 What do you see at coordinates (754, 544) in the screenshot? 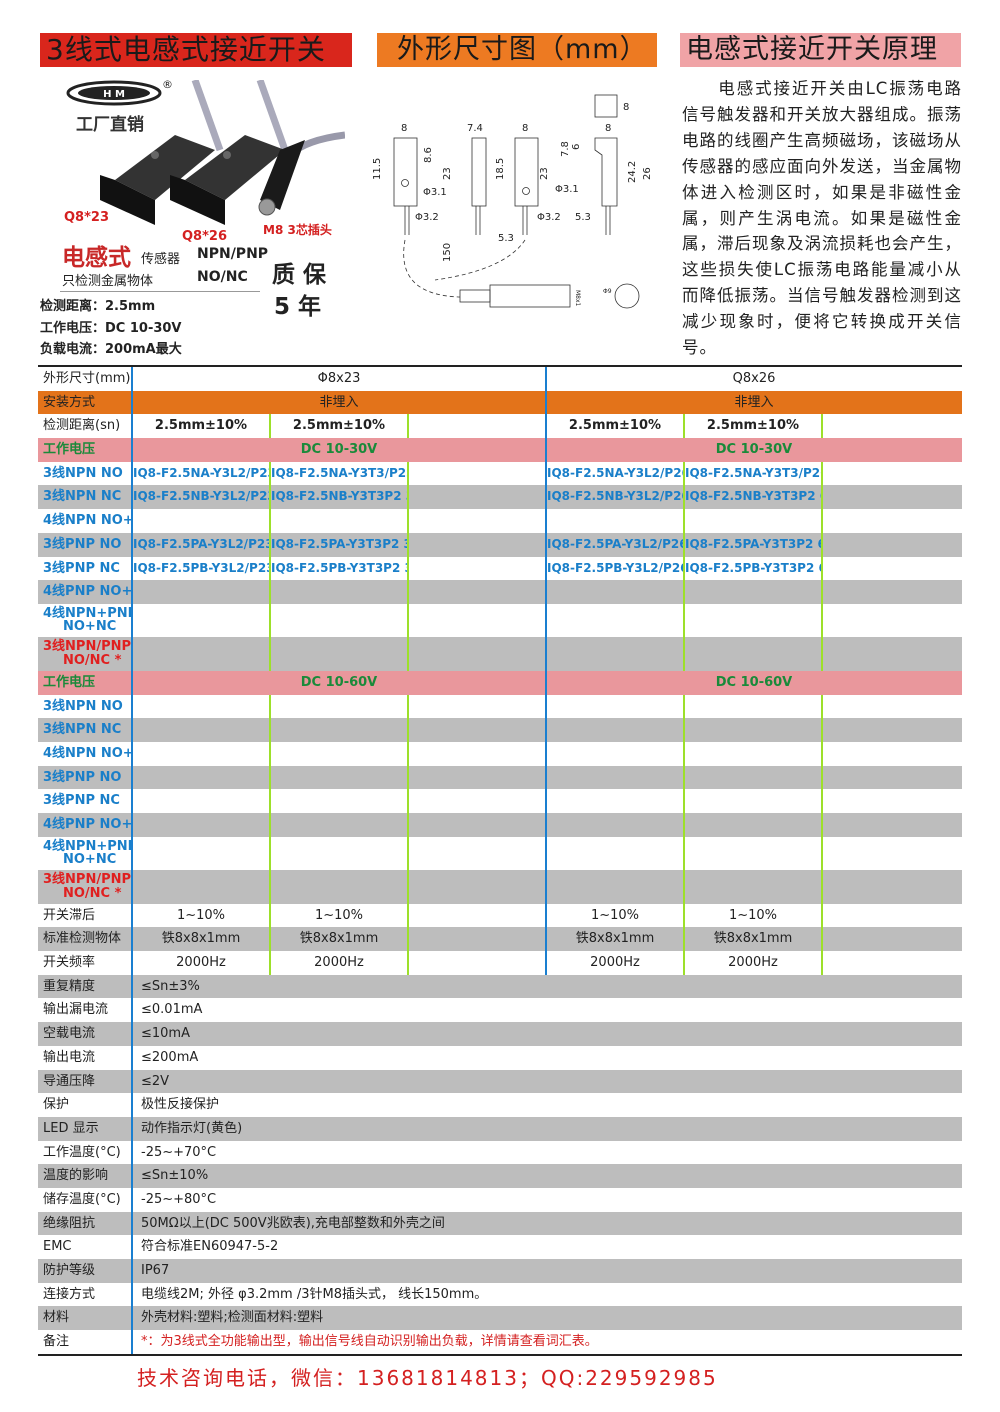
I see `table-cell: IQ8-F2.5PA-Y3T3P2 6` at bounding box center [754, 544].